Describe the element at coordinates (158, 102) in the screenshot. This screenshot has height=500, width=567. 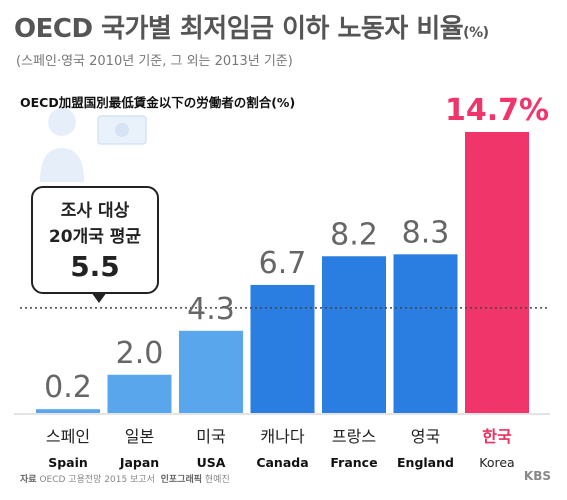
I see `overlay-title: OECD加盟国別最低賃金以下の労働者の割合(%)` at that location.